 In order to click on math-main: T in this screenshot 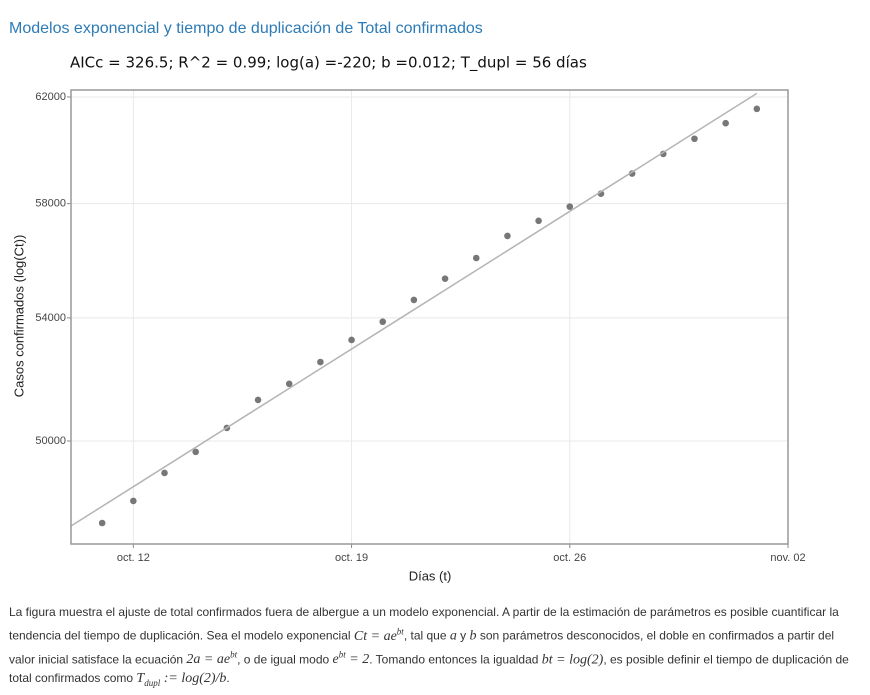, I will do `click(140, 679)`.